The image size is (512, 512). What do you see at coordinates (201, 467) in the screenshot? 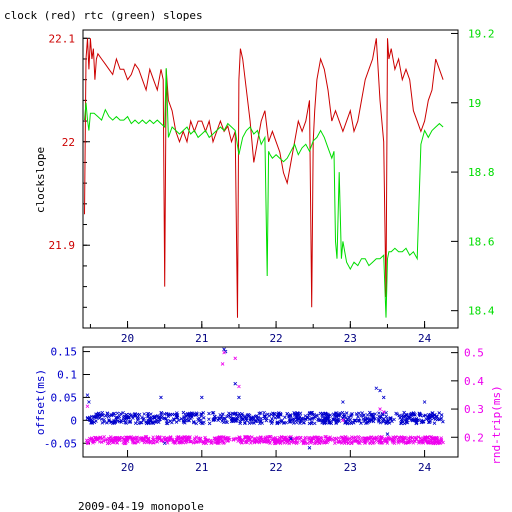
I see `bottom-x-tick-label: 21` at bounding box center [201, 467].